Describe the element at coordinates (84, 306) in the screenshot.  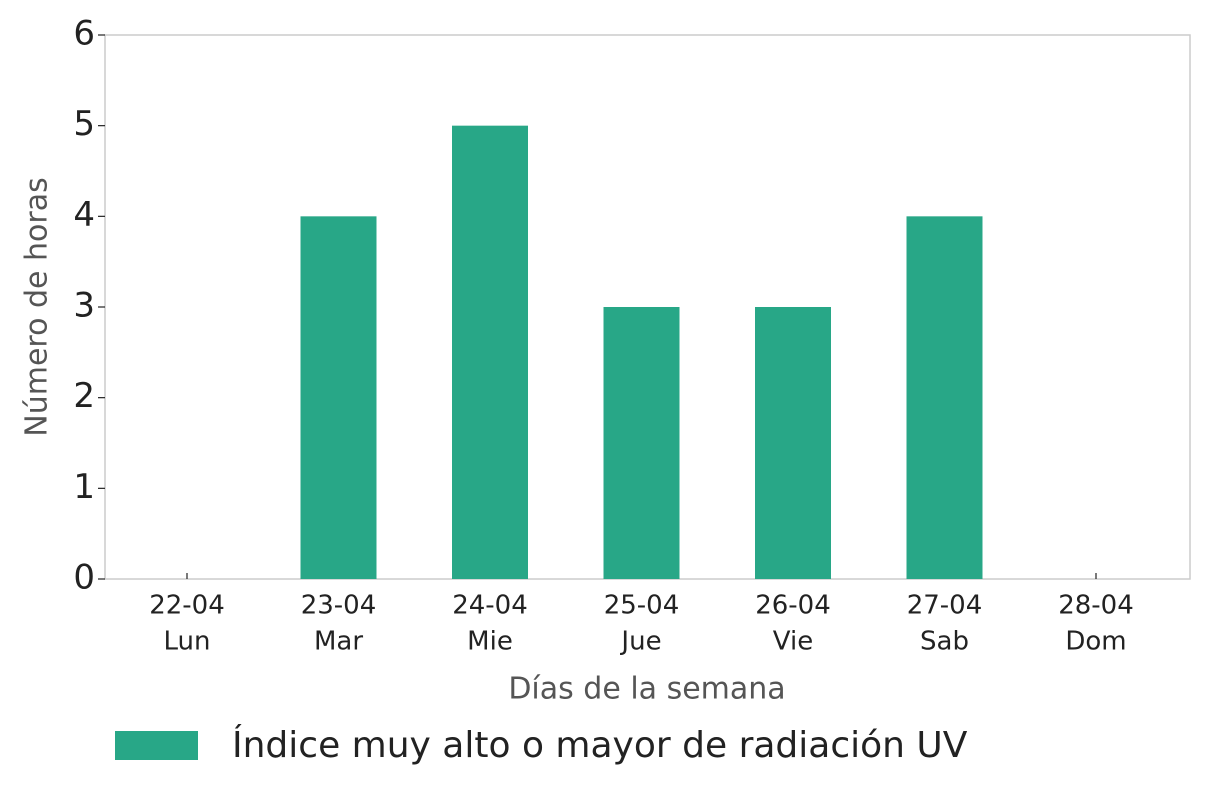
I see `y-tick-label: 3` at that location.